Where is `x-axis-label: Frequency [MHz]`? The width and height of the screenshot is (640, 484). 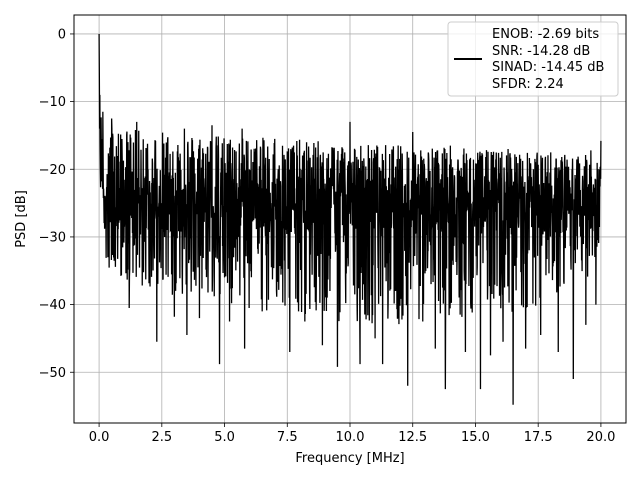
x-axis-label: Frequency [MHz] is located at coordinates (349, 458).